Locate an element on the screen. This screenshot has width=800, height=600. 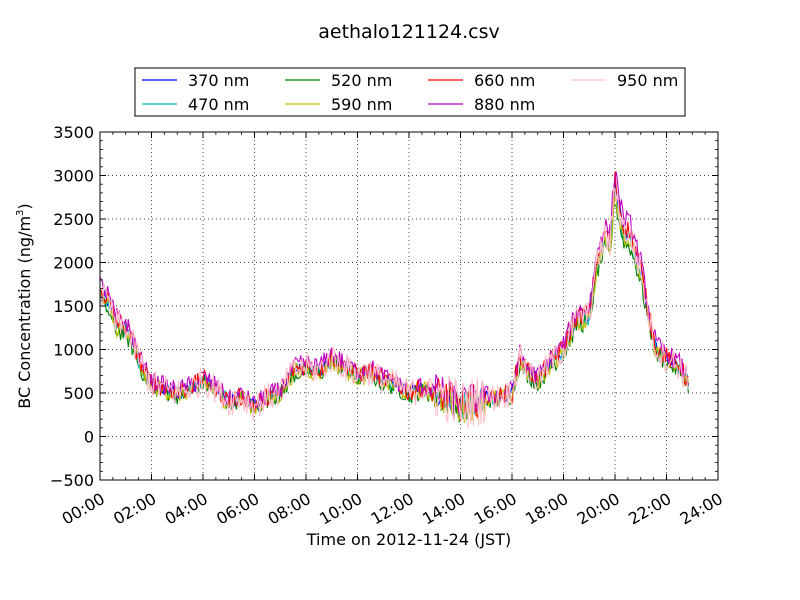
x-tick-label: 12:00 is located at coordinates (392, 509).